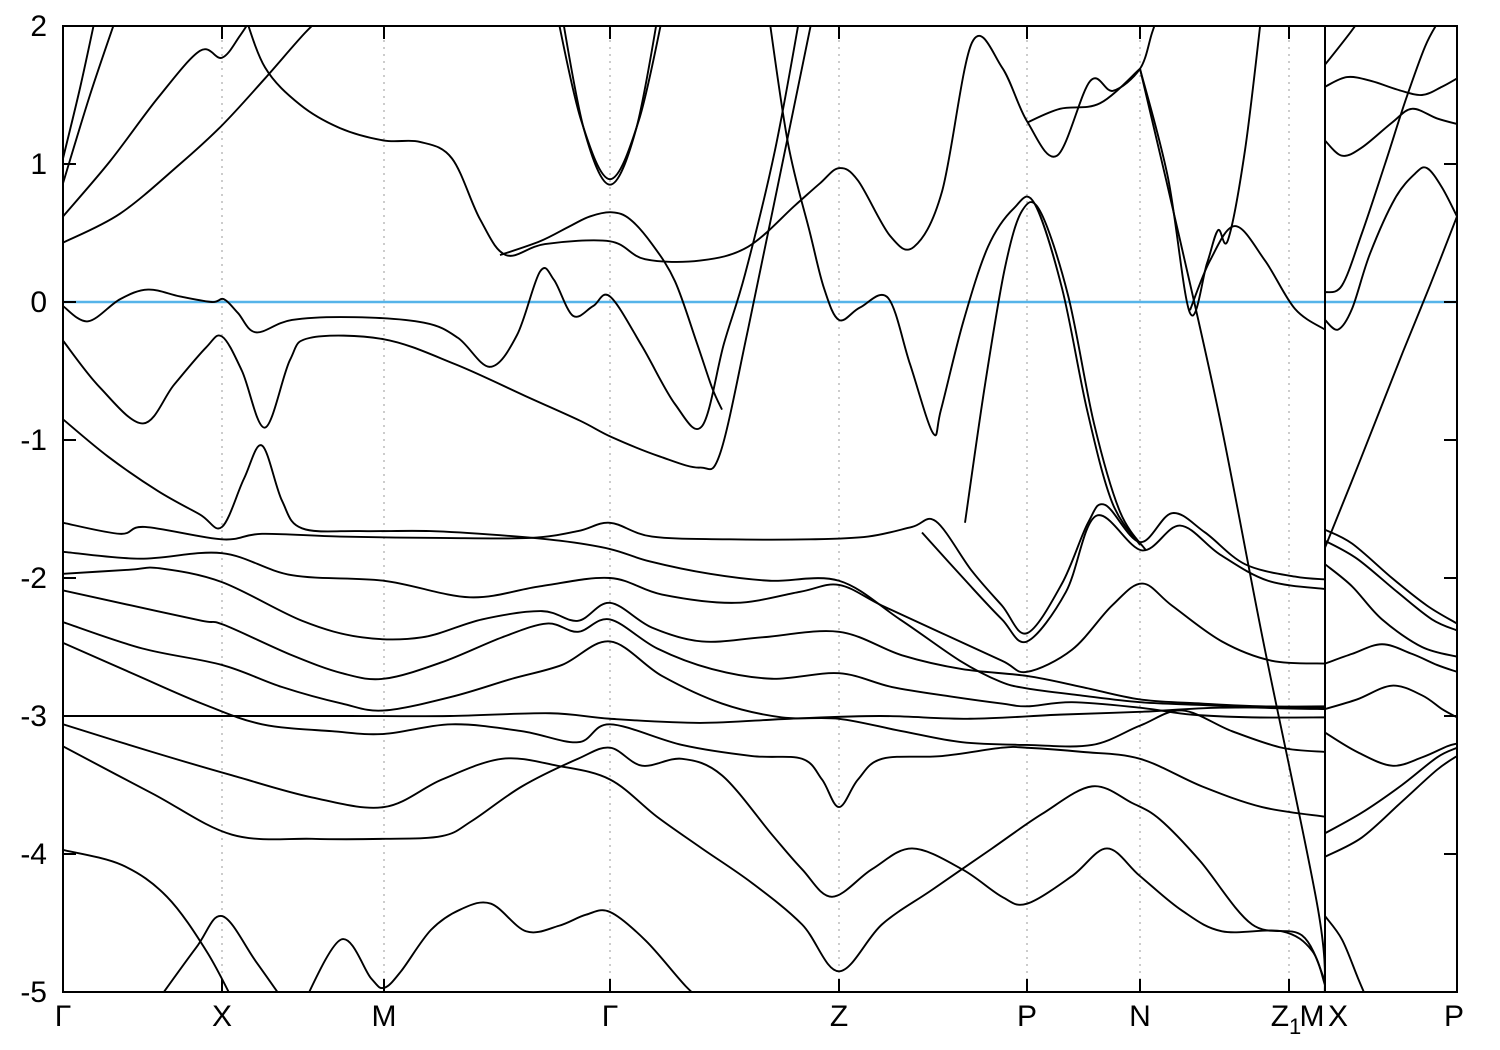 Image resolution: width=1500 pixels, height=1050 pixels. I want to click on y-axis-tick-label: -1, so click(33, 440).